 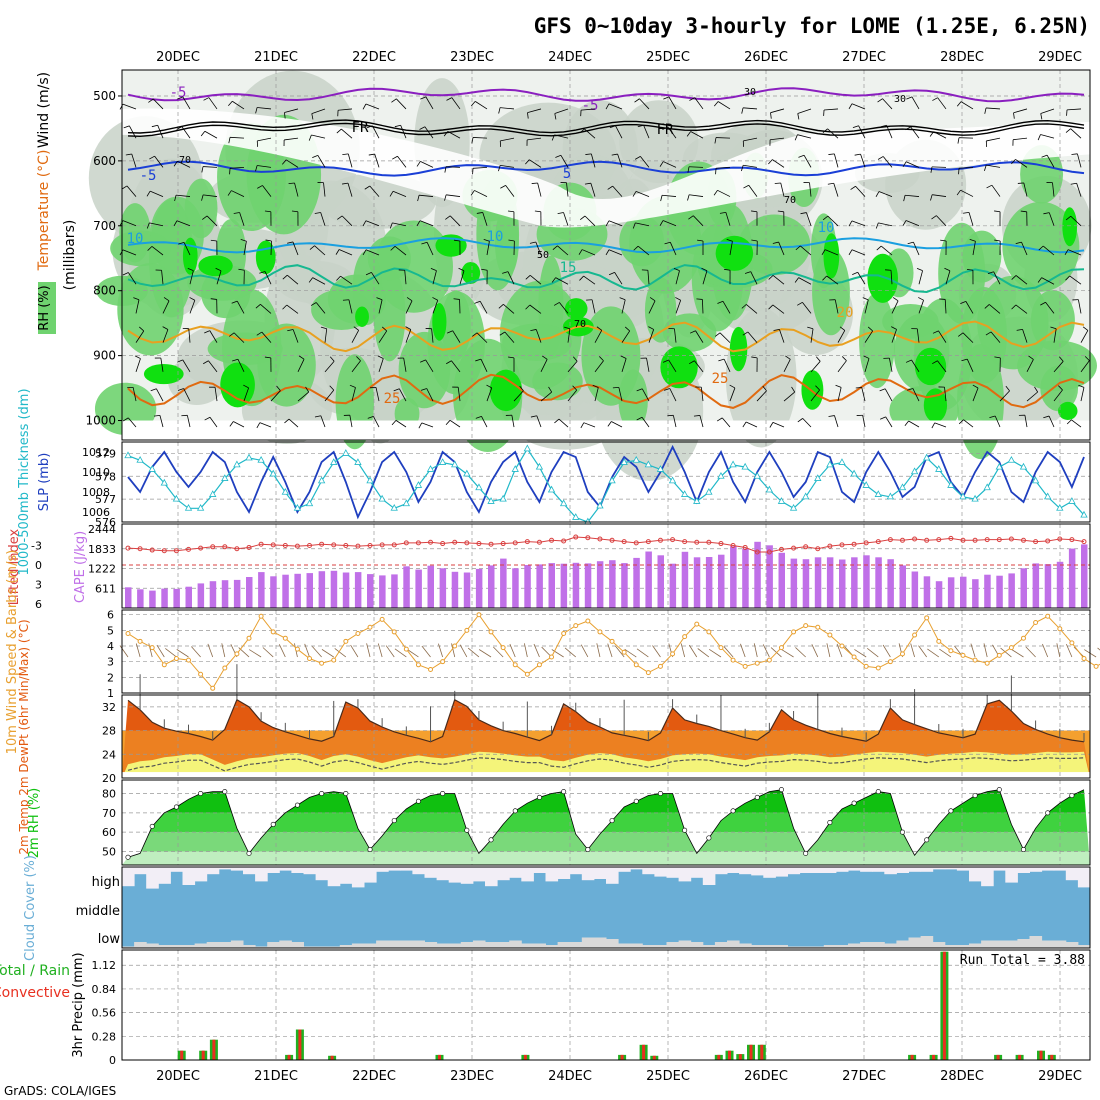 What do you see at coordinates (24, 481) in the screenshot?
I see `y-axis-label-thickness: 1000-500mb Thickness (dm)` at bounding box center [24, 481].